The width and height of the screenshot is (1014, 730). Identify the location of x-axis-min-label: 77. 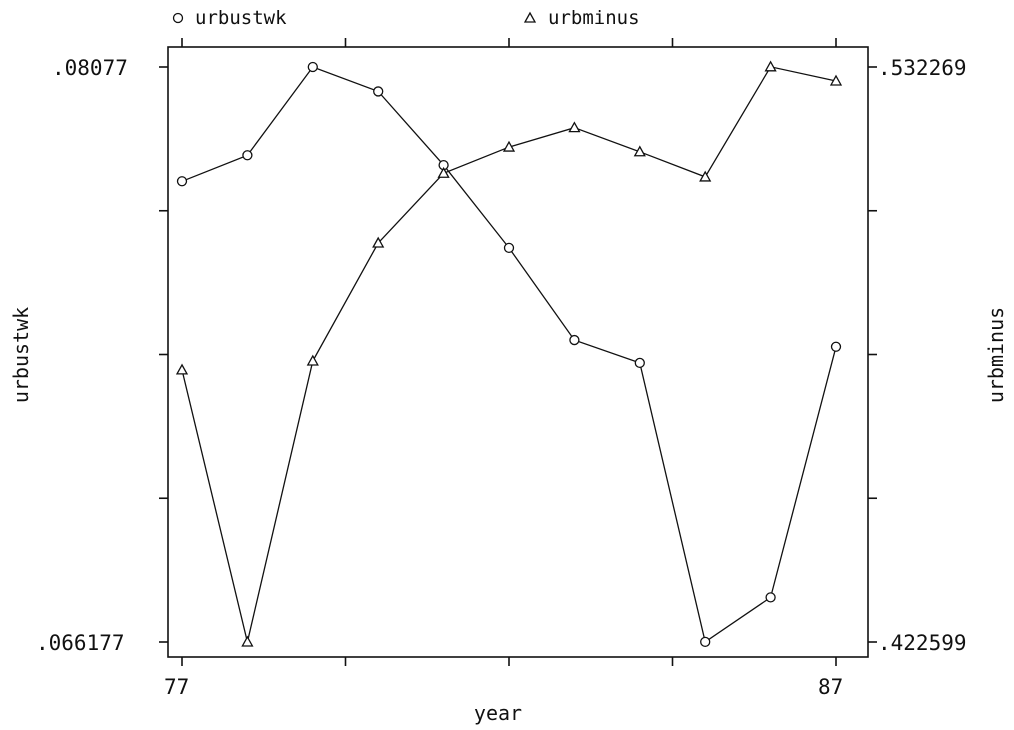
(176, 687).